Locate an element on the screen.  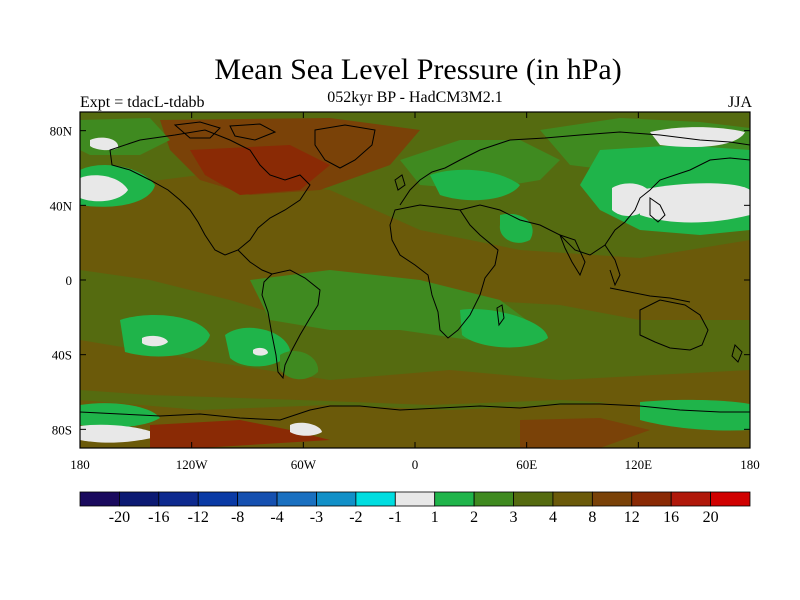
season-label: JJA is located at coordinates (739, 102).